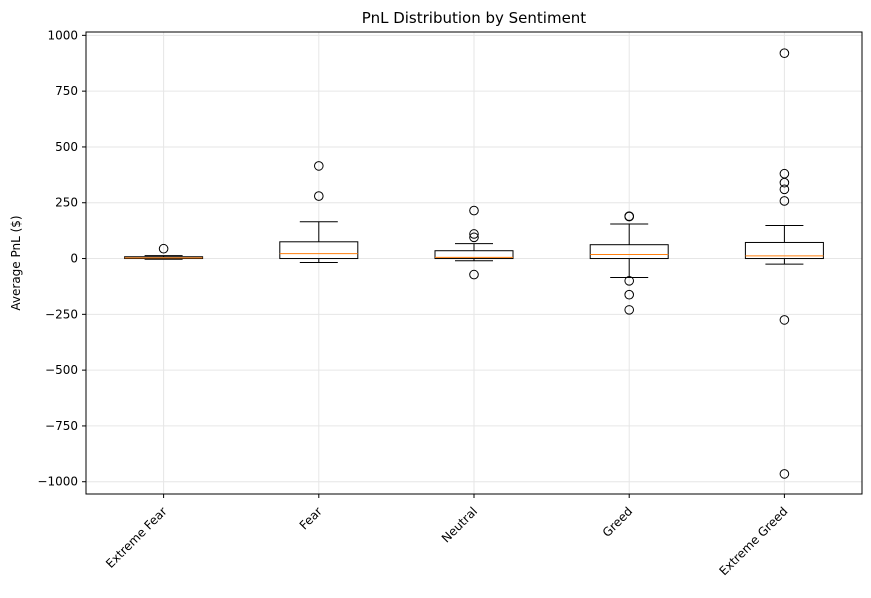 This screenshot has width=871, height=598. Describe the element at coordinates (61, 426) in the screenshot. I see `y-tick-label: −750` at that location.